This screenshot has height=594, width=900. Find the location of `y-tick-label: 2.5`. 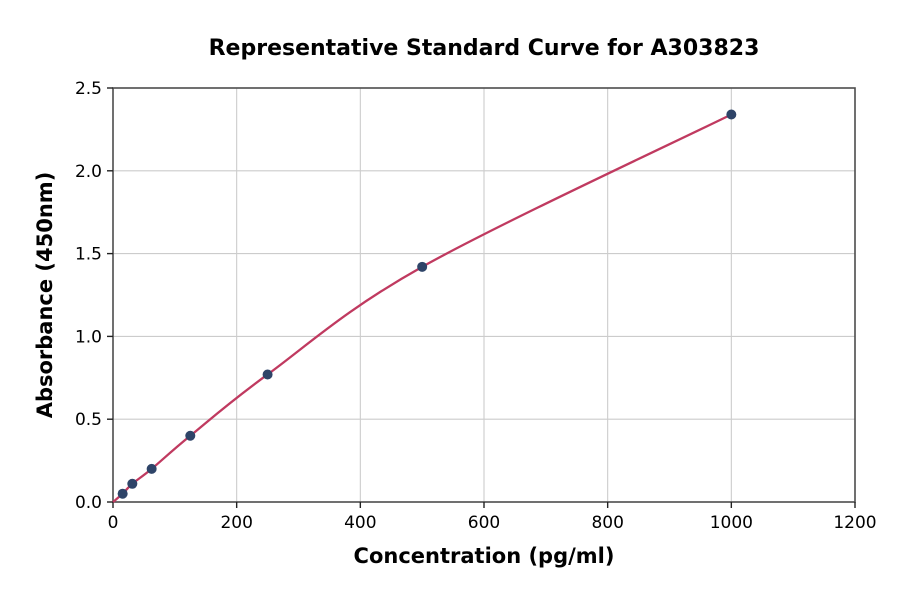

y-tick-label: 2.5 is located at coordinates (88, 89).